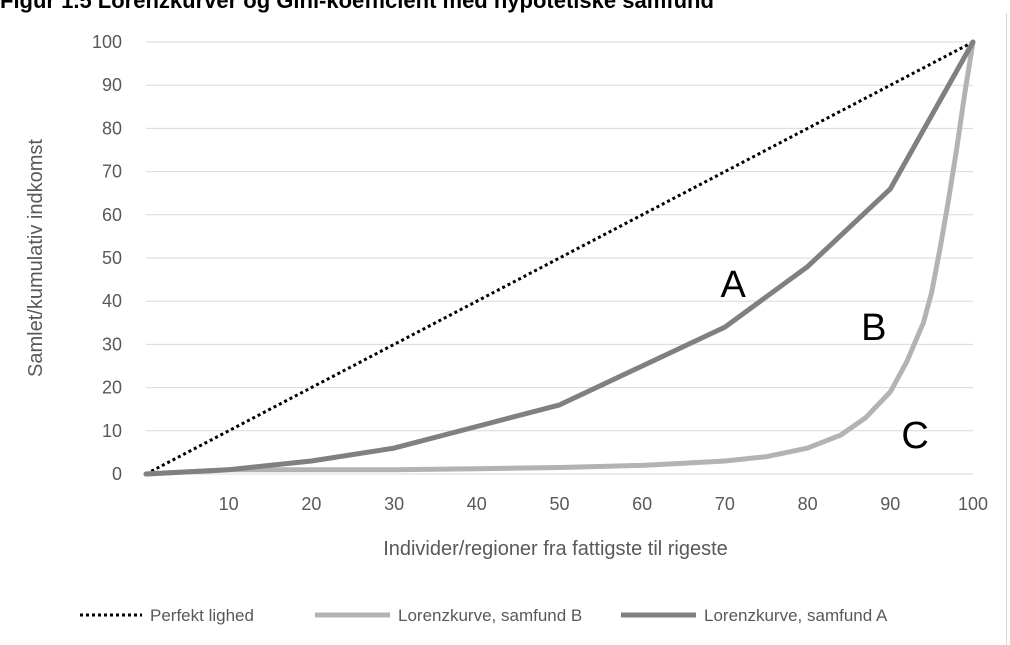 This screenshot has height=645, width=1010. I want to click on y-tick-label: 90, so click(112, 85).